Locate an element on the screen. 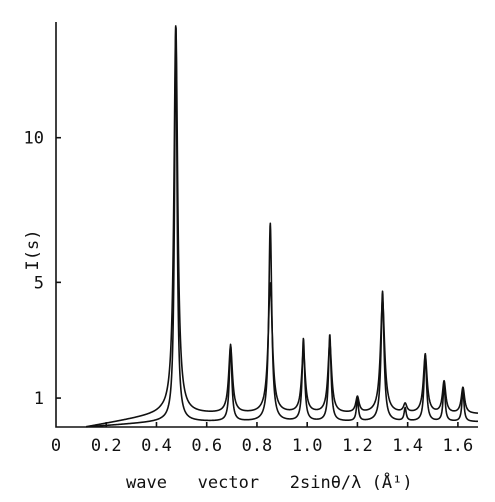  x-tick-label: 1.0 is located at coordinates (307, 446).